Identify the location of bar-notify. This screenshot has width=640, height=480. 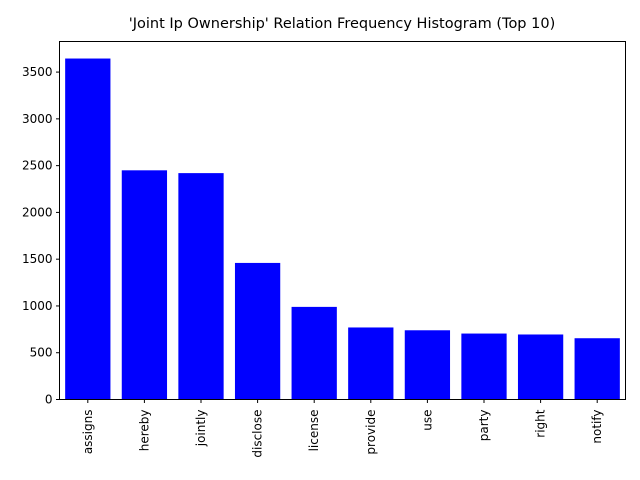
(597, 369).